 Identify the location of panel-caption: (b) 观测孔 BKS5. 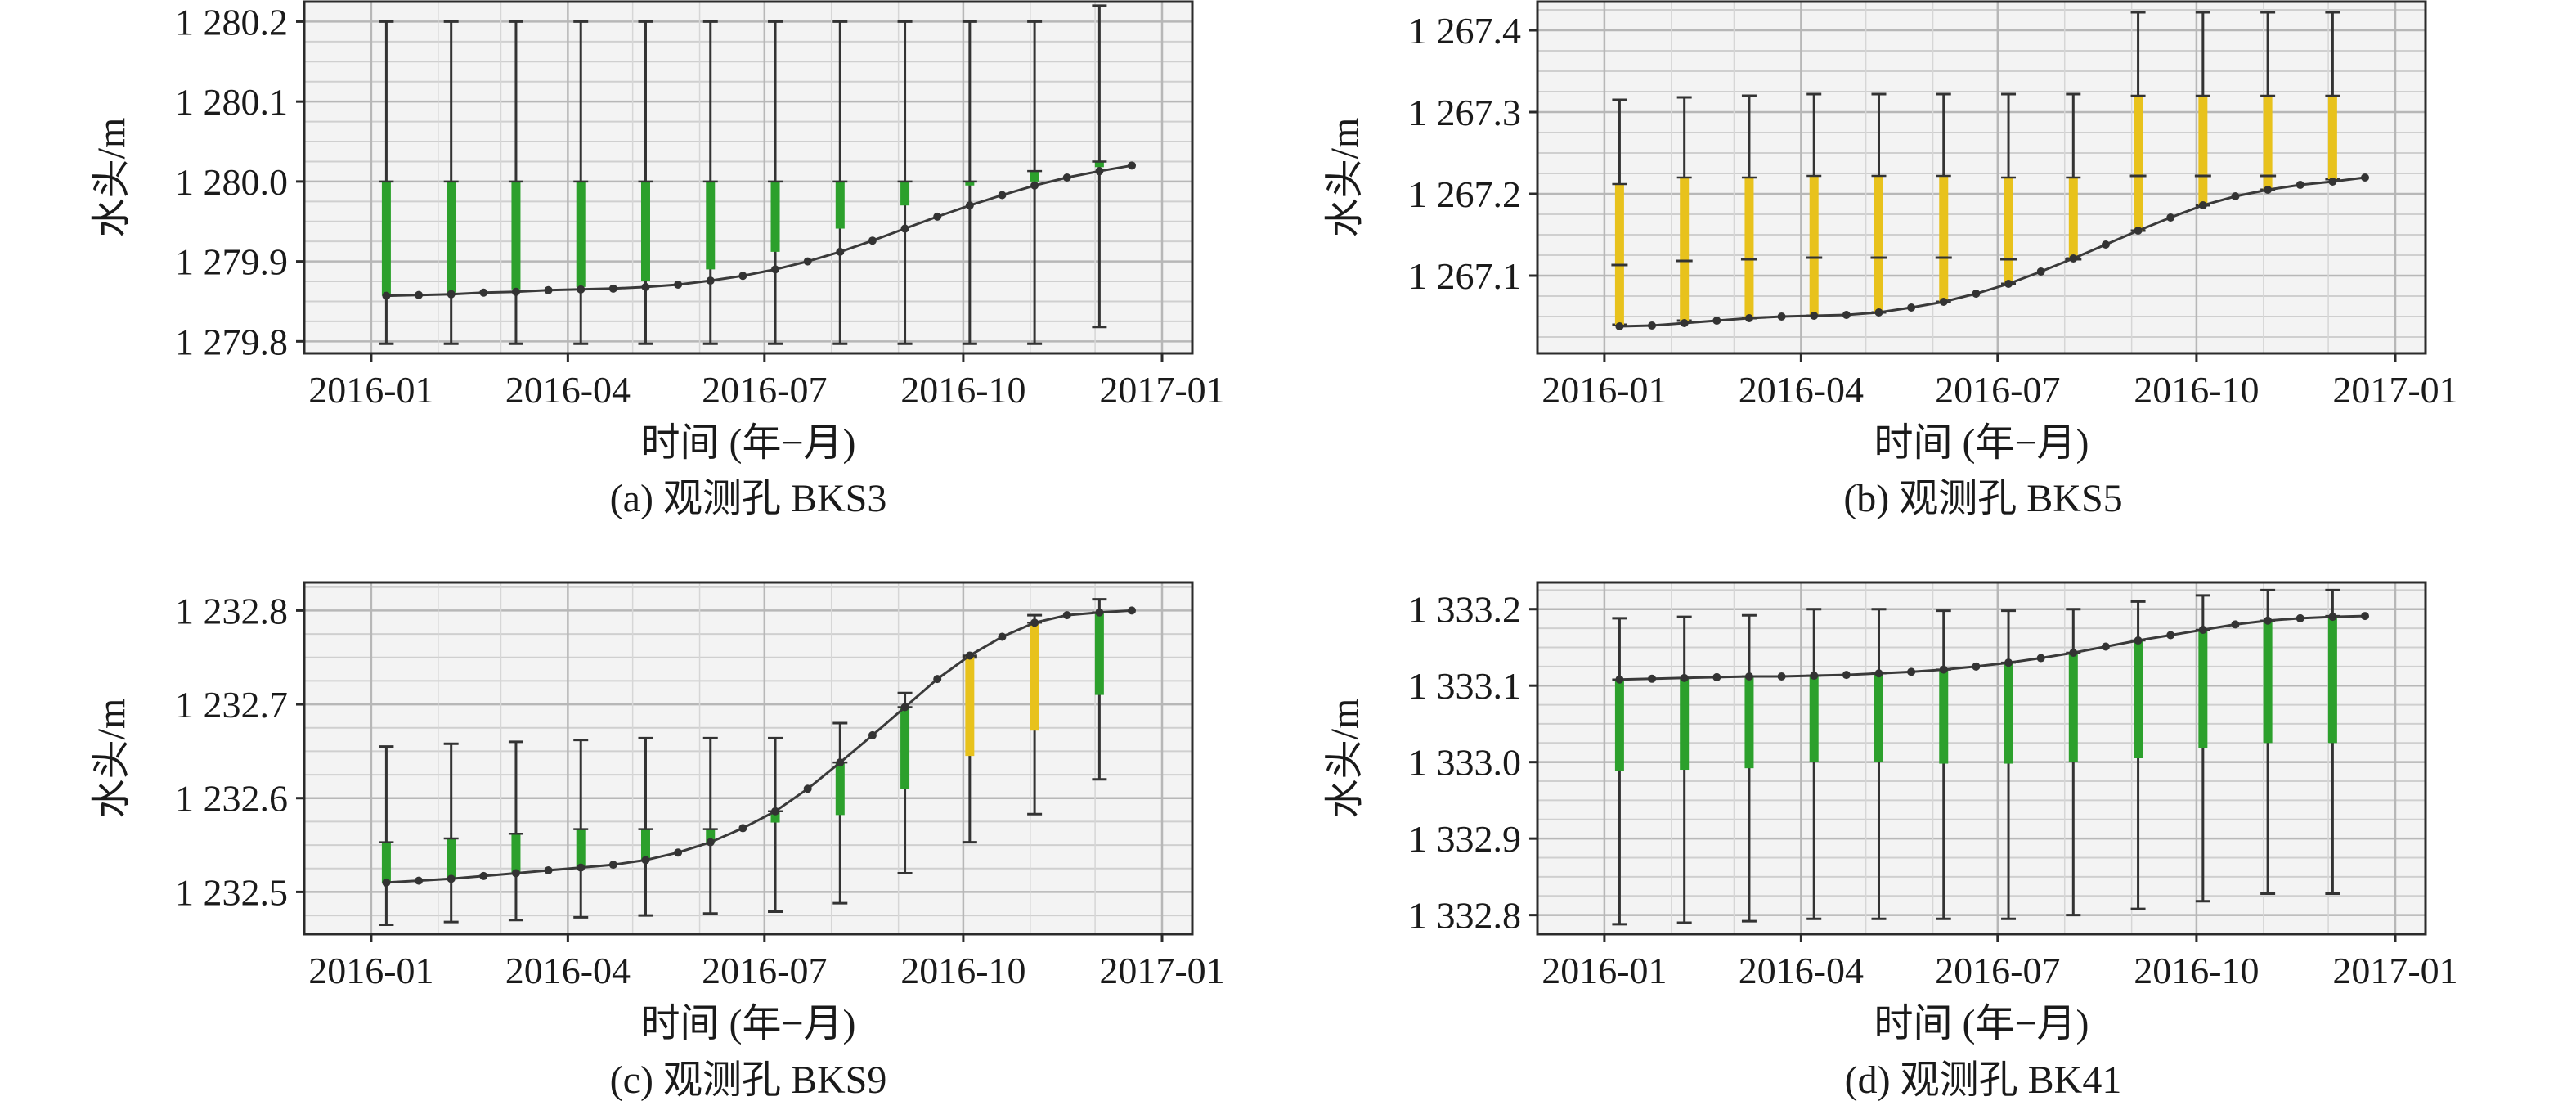
(1983, 499).